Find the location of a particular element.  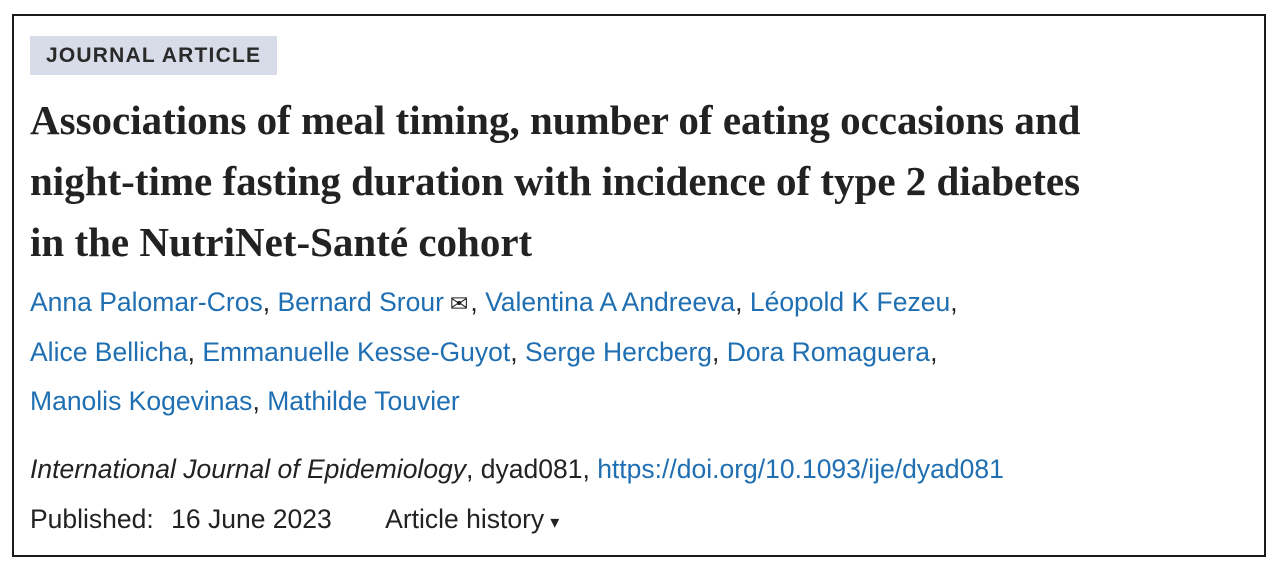

author-link: Dora Romaguera is located at coordinates (828, 352).